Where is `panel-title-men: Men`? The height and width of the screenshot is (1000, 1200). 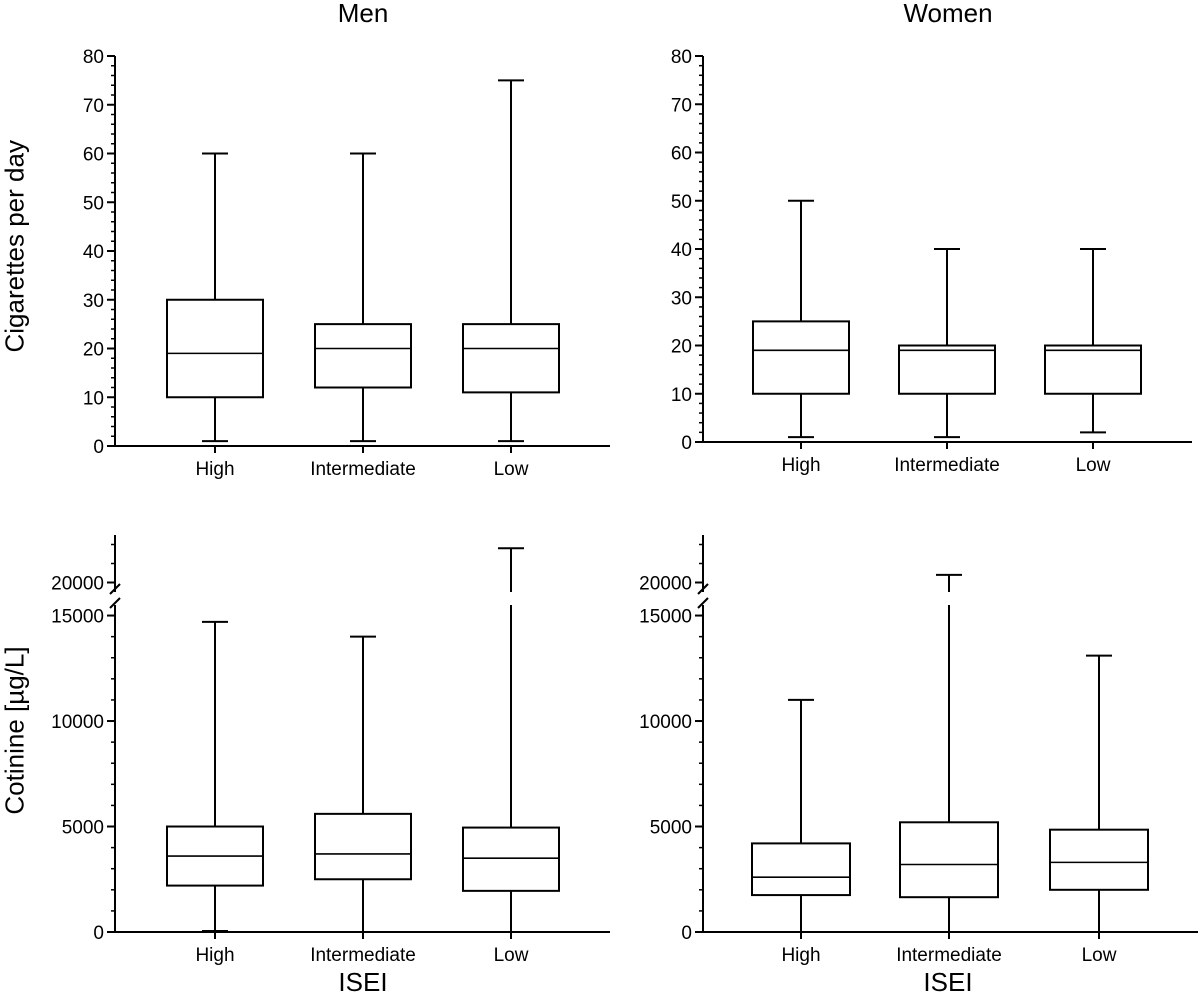 panel-title-men: Men is located at coordinates (363, 14).